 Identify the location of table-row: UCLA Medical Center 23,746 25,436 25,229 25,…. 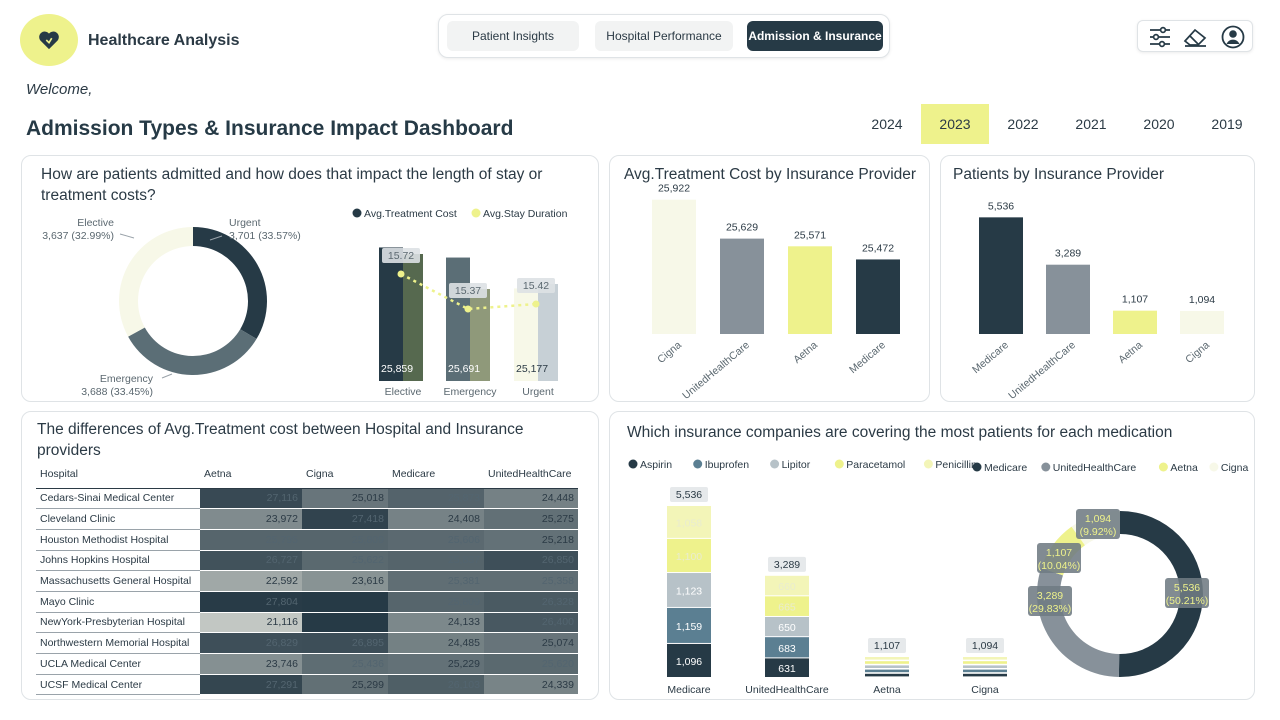
(307, 664).